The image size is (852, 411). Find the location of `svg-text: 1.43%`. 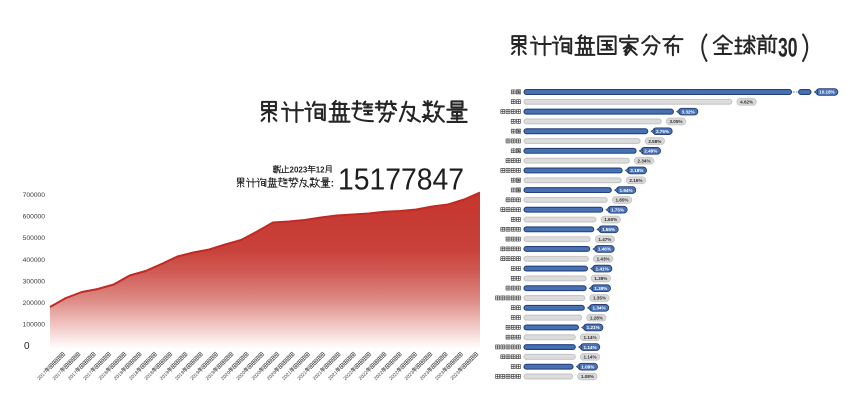

svg-text: 1.43% is located at coordinates (603, 258).